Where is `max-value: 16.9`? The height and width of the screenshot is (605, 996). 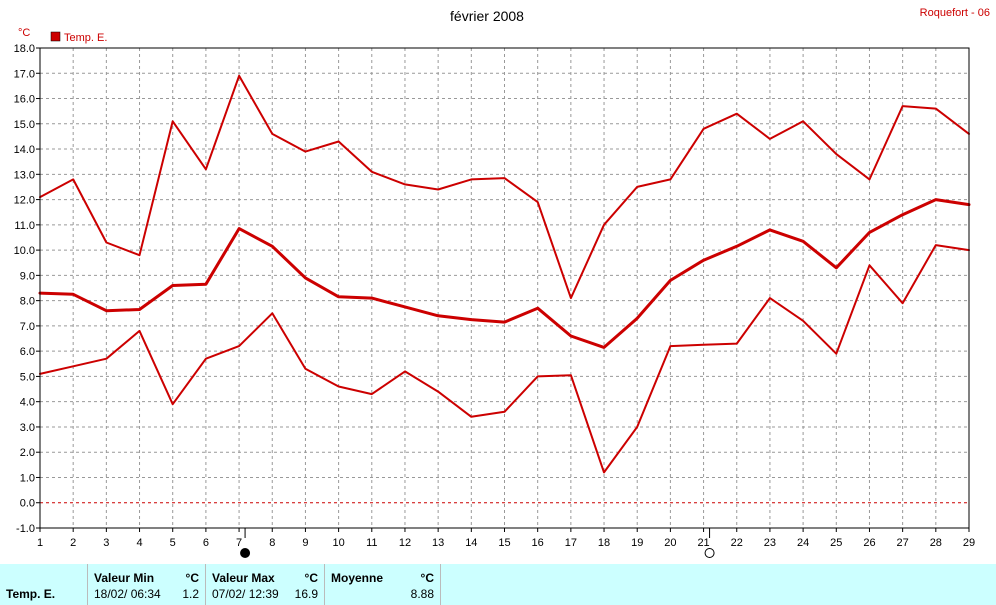
max-value: 16.9 is located at coordinates (306, 594).